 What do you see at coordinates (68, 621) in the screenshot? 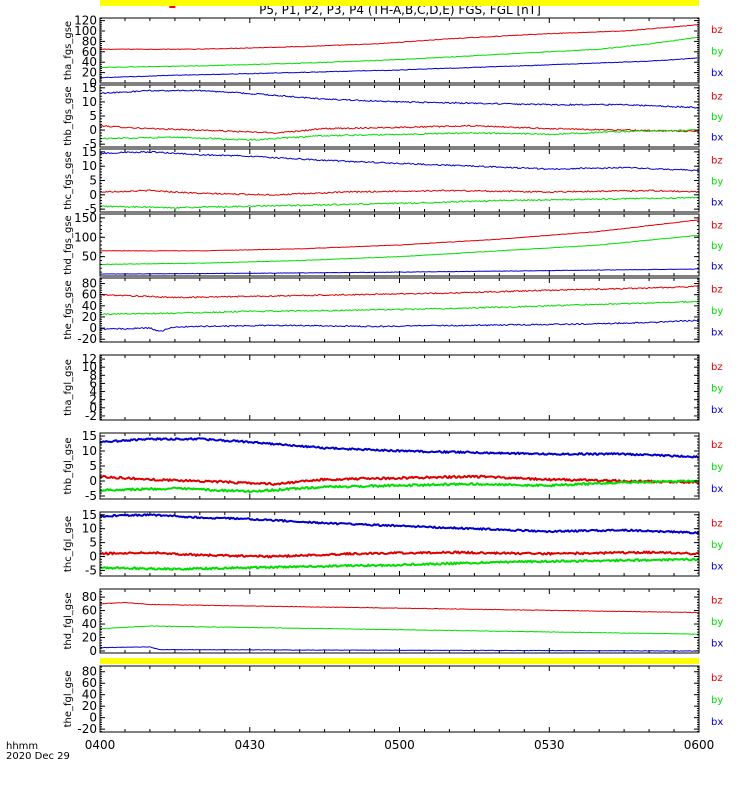
I see `y-axis-label: thd_fgl_gse` at bounding box center [68, 621].